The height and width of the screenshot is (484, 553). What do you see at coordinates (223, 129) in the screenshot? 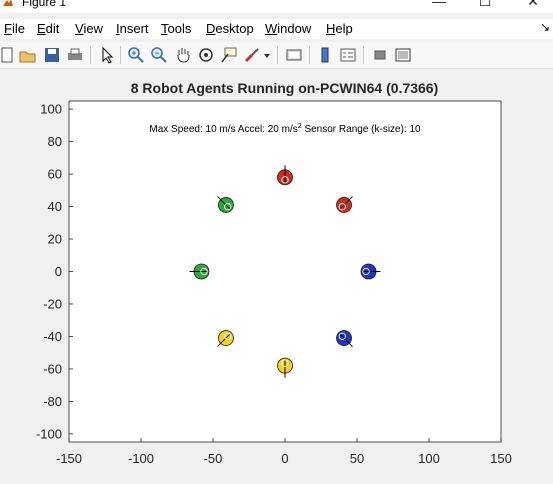
I see `annotation-main: Max Speed: 10 m/s Accel: 20 m/s` at bounding box center [223, 129].